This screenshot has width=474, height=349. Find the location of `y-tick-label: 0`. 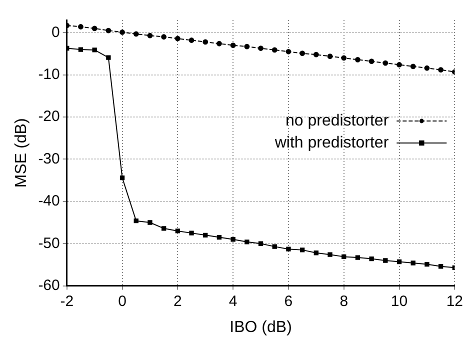

y-tick-label: 0 is located at coordinates (56, 32).